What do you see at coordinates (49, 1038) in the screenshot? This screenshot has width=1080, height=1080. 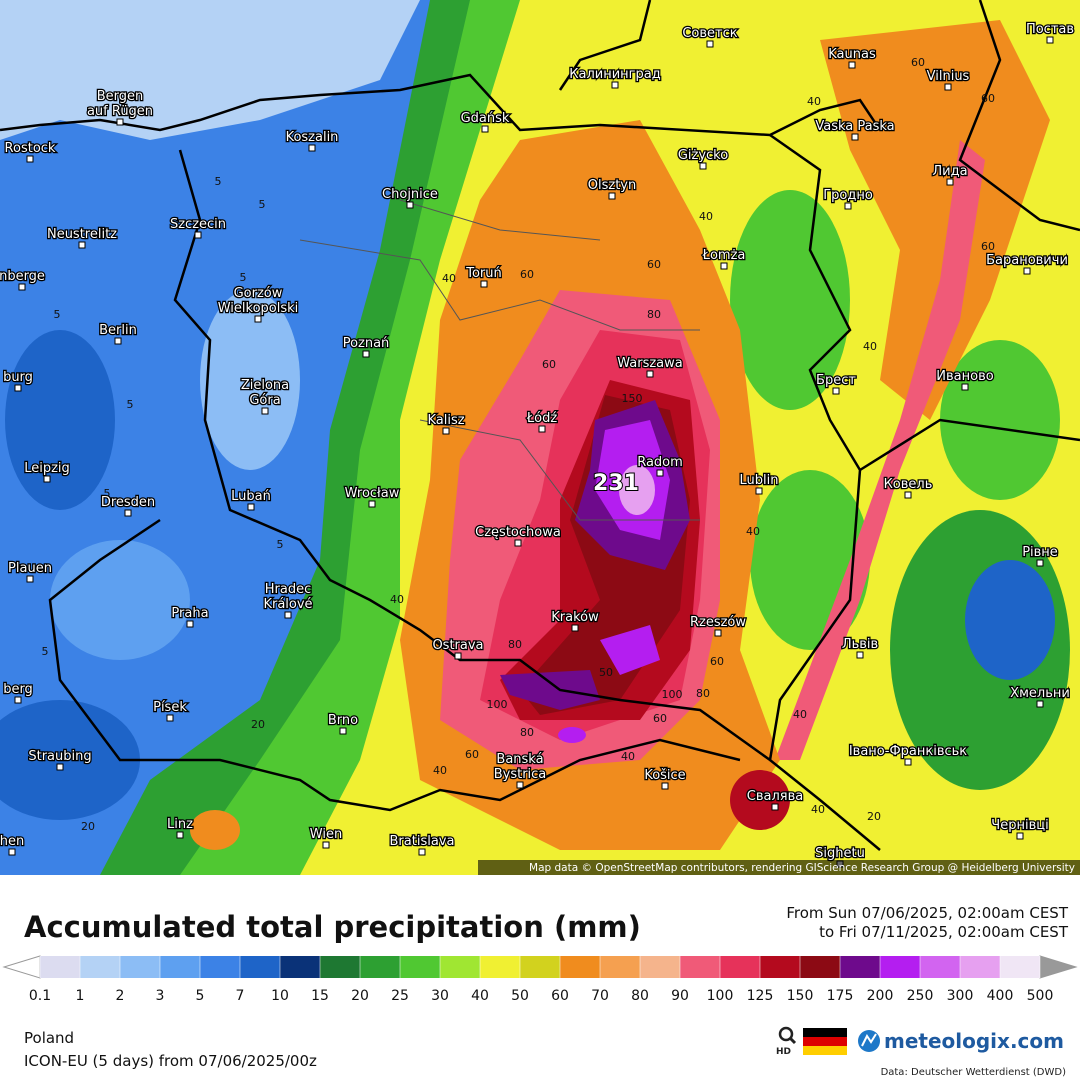 I see `region: Poland` at bounding box center [49, 1038].